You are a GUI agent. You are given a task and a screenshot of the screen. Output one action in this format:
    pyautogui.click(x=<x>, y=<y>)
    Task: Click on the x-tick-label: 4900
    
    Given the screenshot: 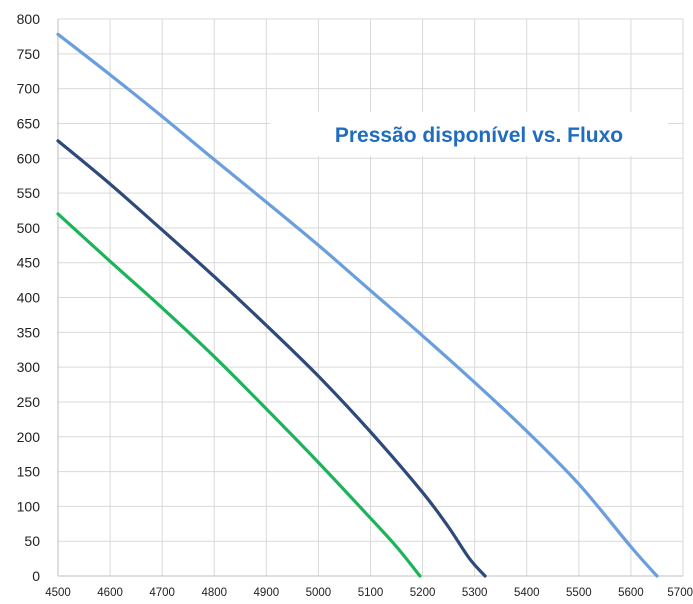 What is the action you would take?
    pyautogui.click(x=267, y=593)
    